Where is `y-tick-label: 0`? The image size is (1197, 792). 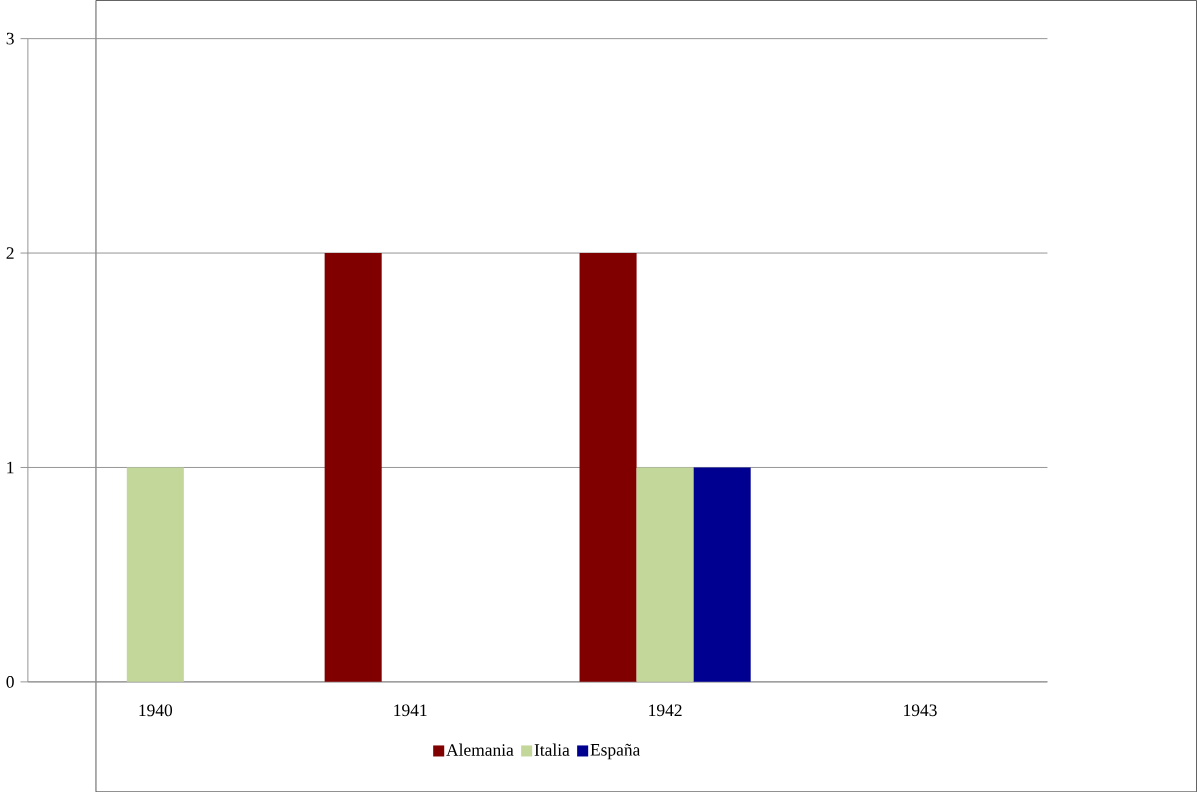
y-tick-label: 0 is located at coordinates (10, 681).